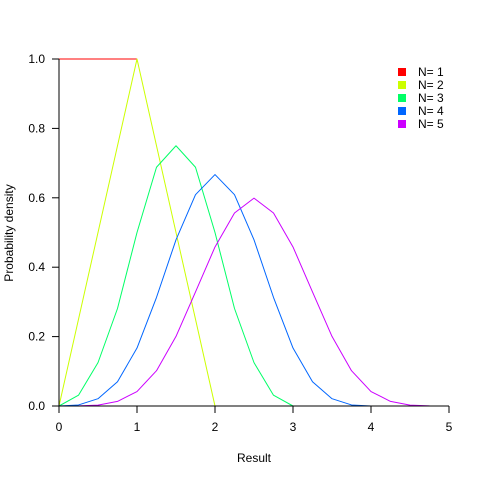  What do you see at coordinates (215, 427) in the screenshot?
I see `x-tick-label: 2` at bounding box center [215, 427].